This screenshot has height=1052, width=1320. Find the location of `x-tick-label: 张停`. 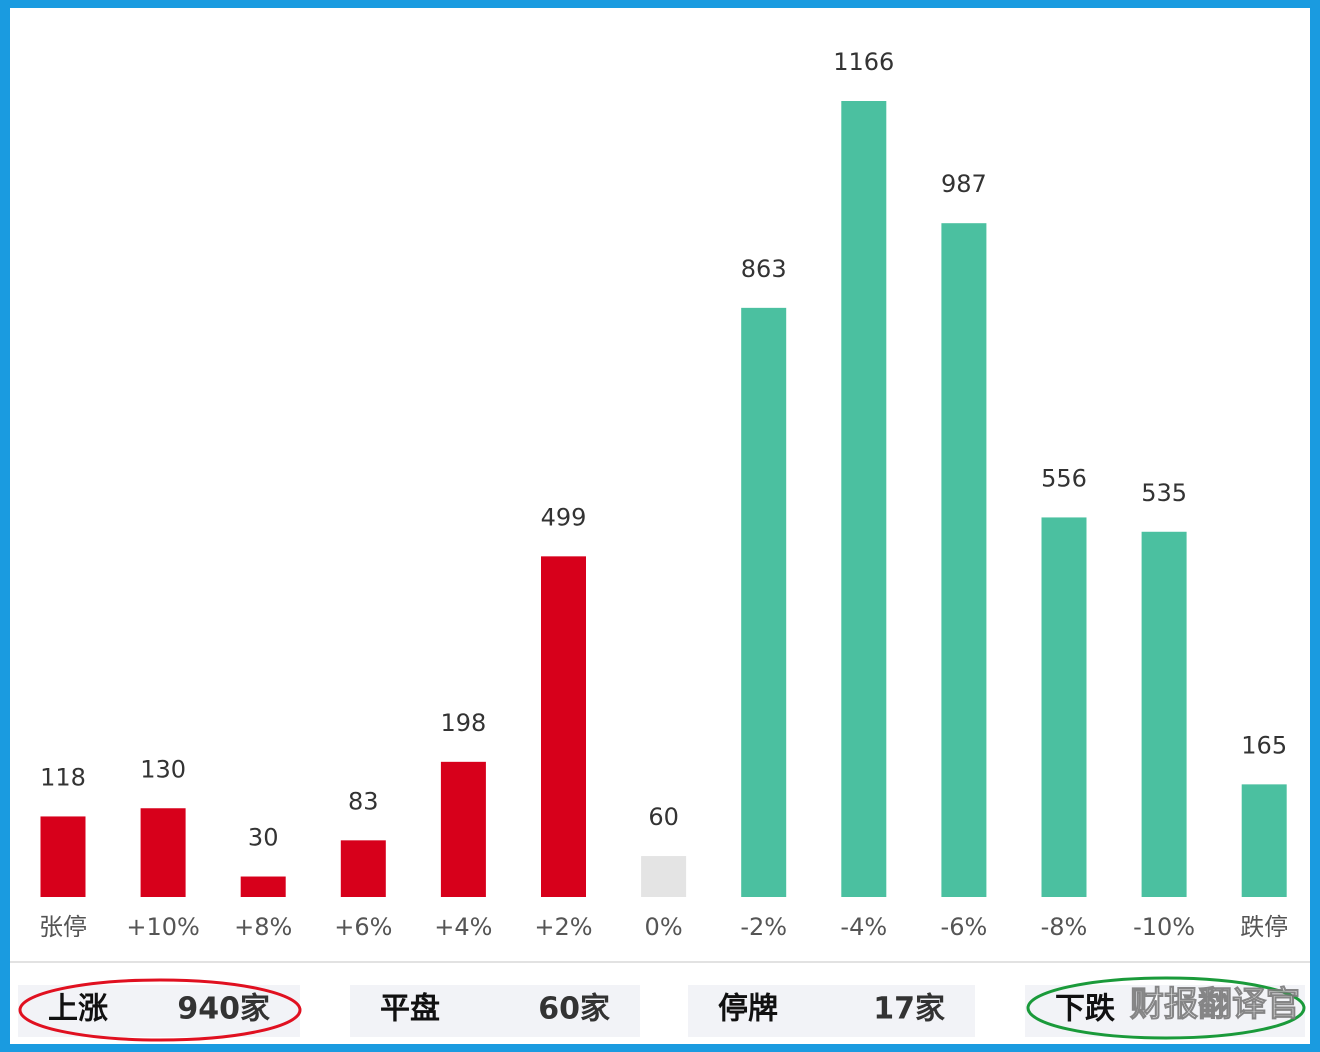

x-tick-label: 张停 is located at coordinates (63, 927).